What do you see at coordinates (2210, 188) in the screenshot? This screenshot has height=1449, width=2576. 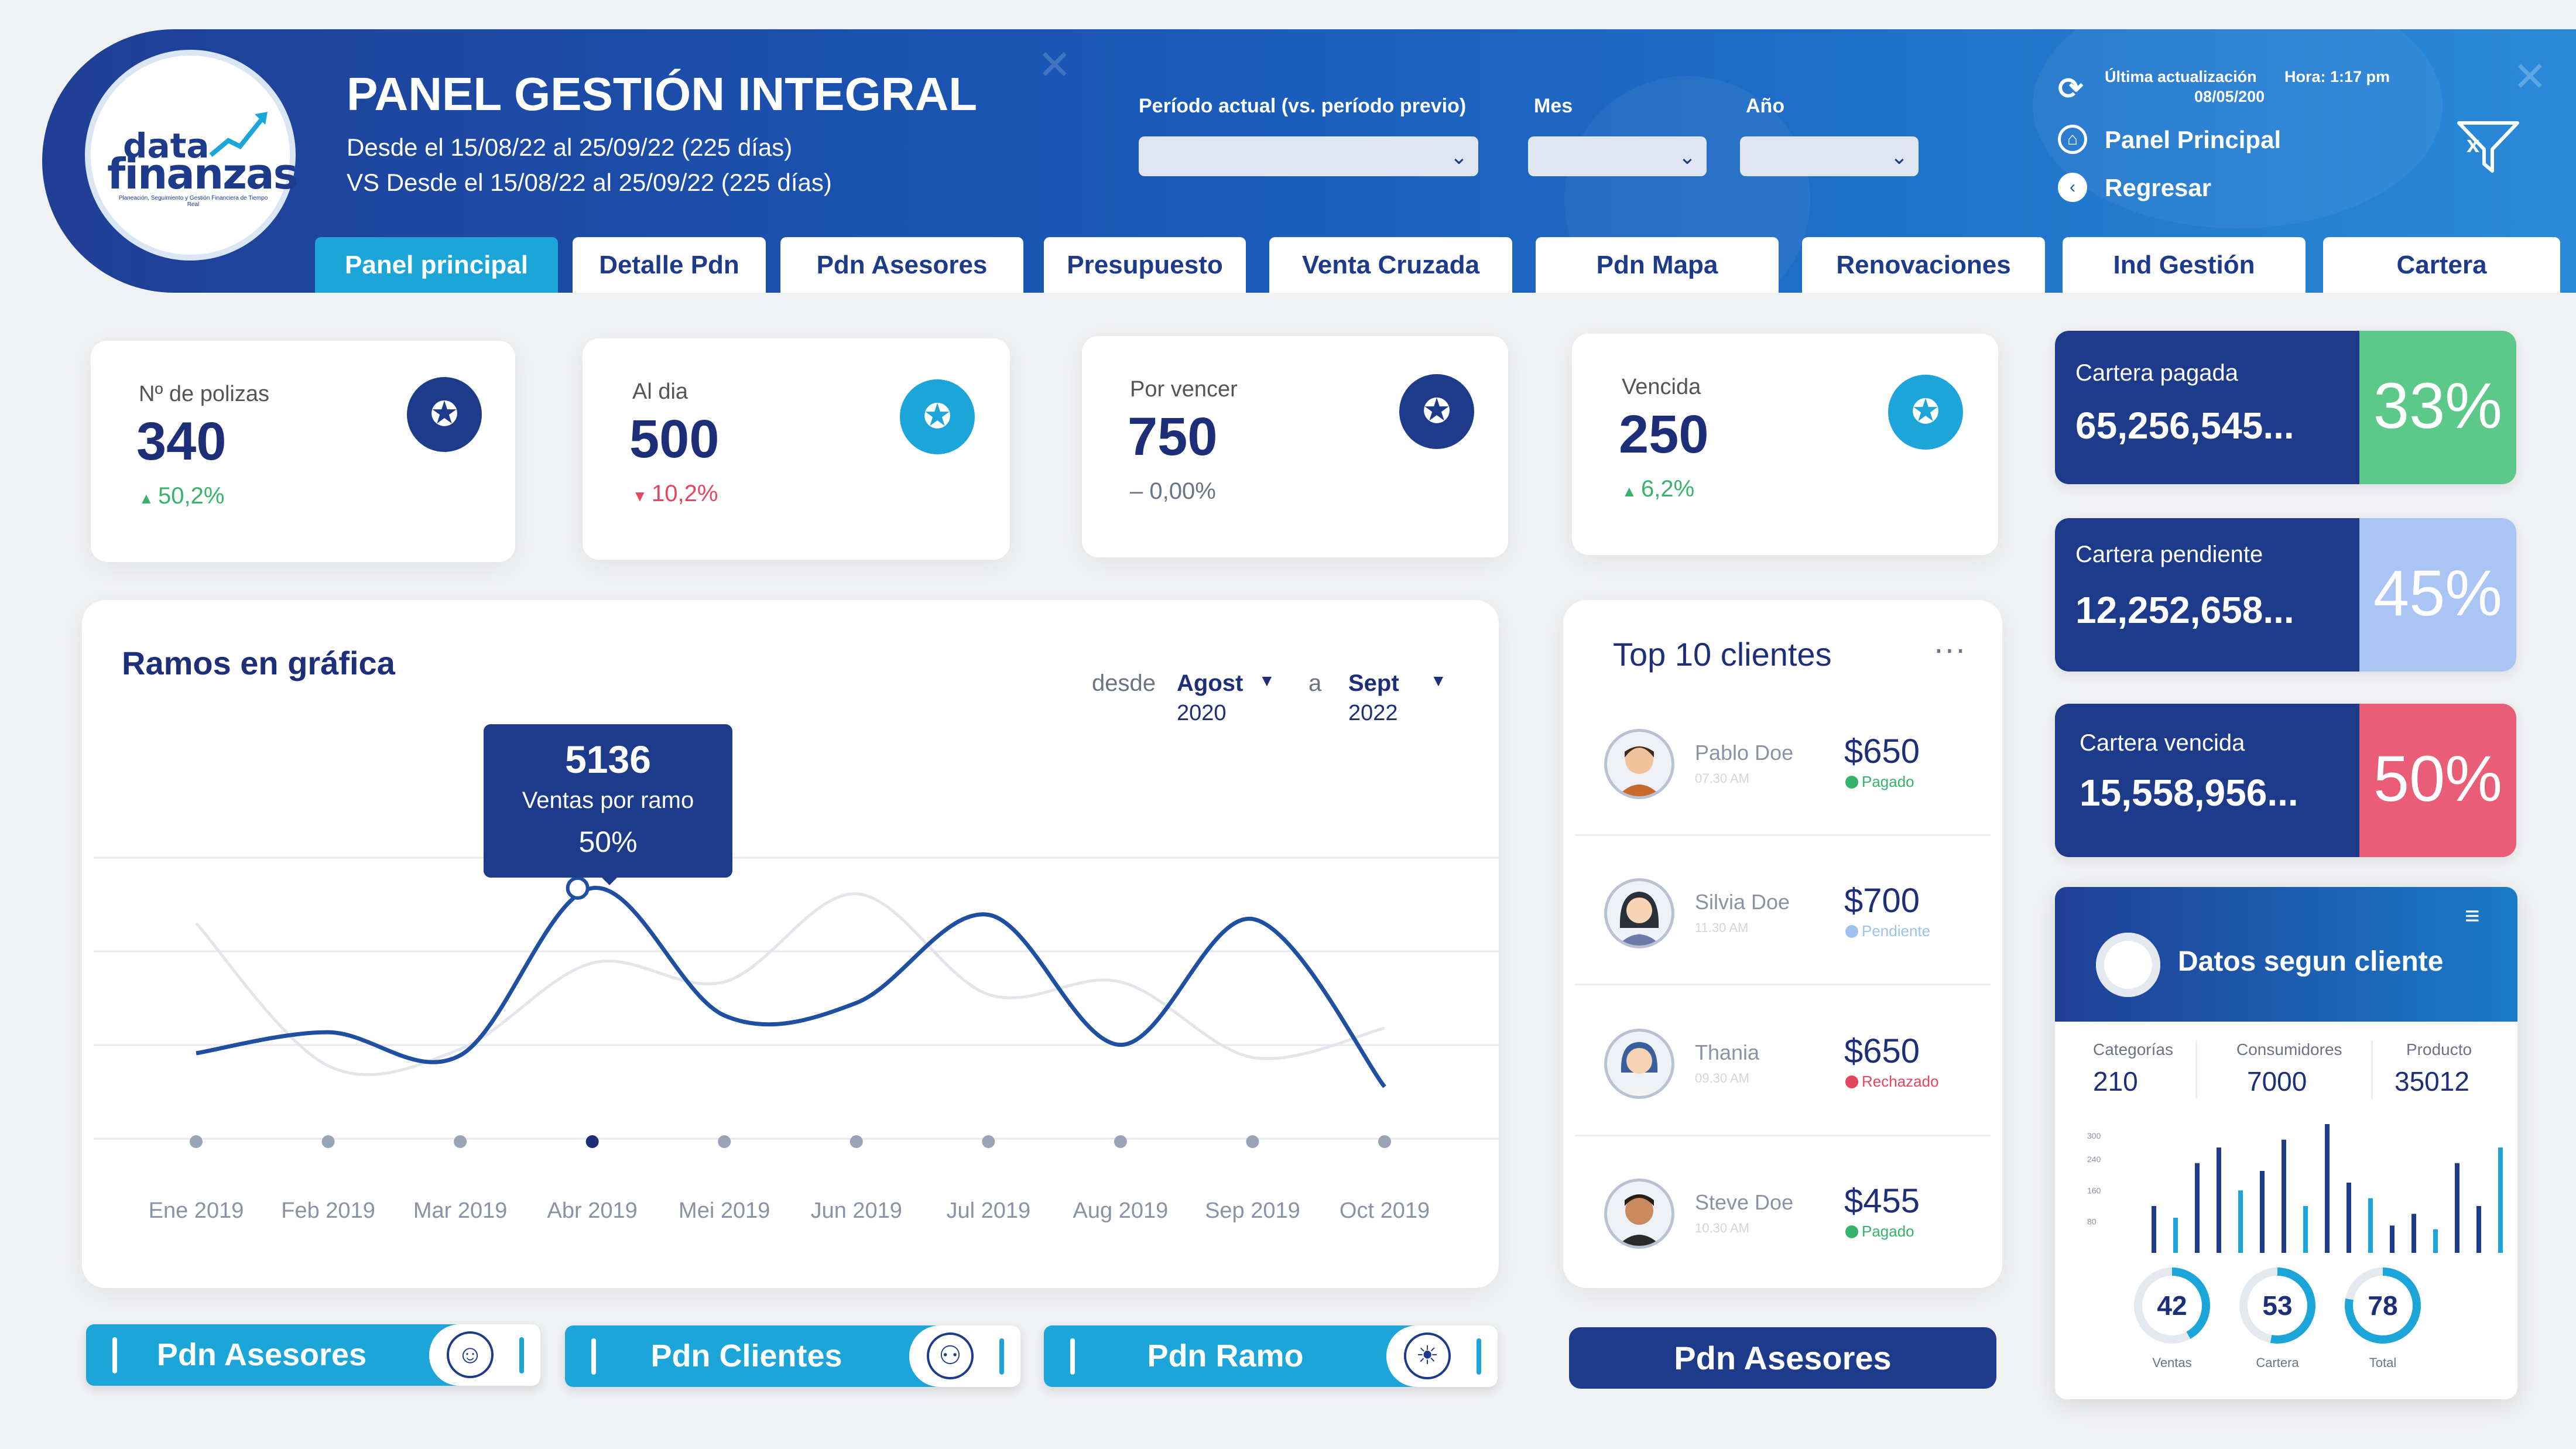 I see `regresar-link: ‹ Regresar` at bounding box center [2210, 188].